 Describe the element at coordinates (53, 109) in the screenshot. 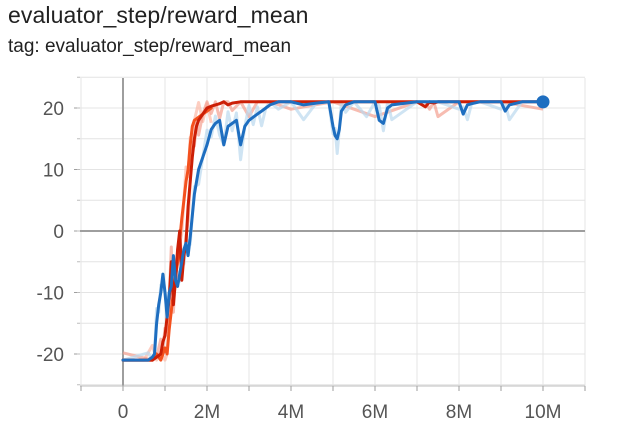

I see `y-tick-label: 20` at that location.